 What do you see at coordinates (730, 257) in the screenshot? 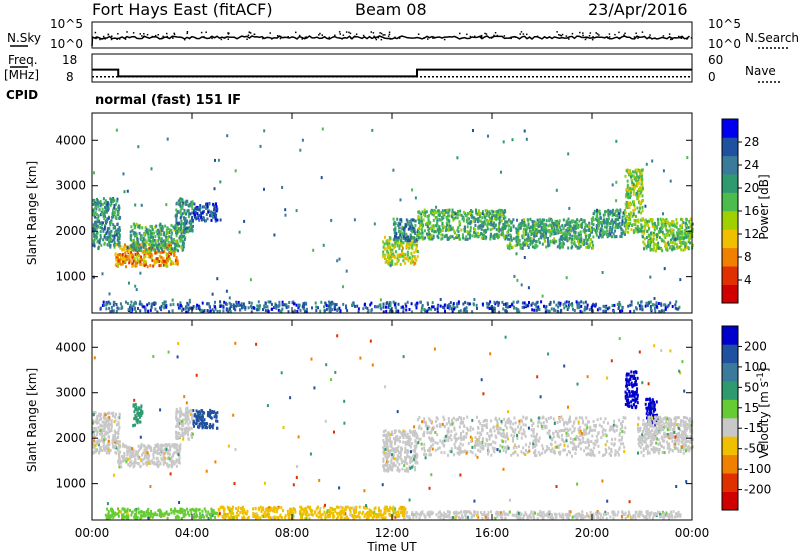
I see `colorbar-swatch` at bounding box center [730, 257].